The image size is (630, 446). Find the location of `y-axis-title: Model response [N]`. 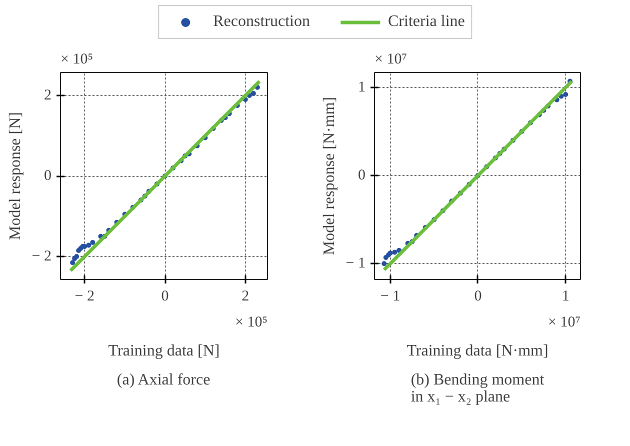

y-axis-title: Model response [N] is located at coordinates (15, 176).